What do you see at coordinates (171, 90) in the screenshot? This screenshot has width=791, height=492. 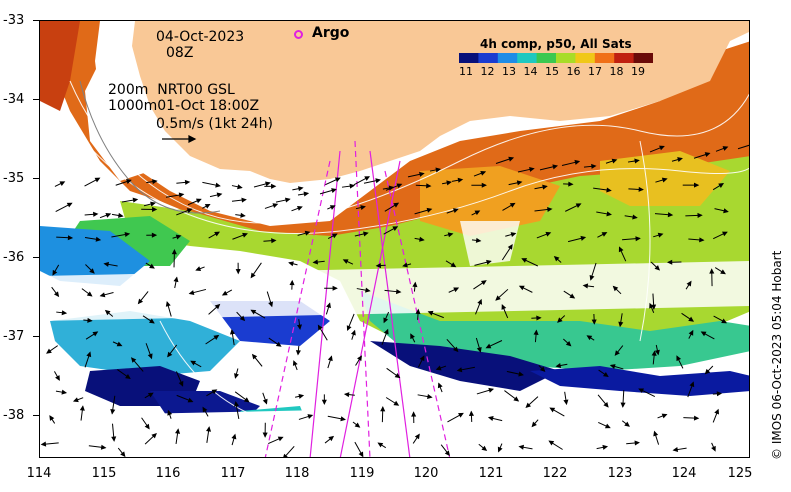 I see `depth-info-line1: 200m NRT00 GSL` at bounding box center [171, 90].